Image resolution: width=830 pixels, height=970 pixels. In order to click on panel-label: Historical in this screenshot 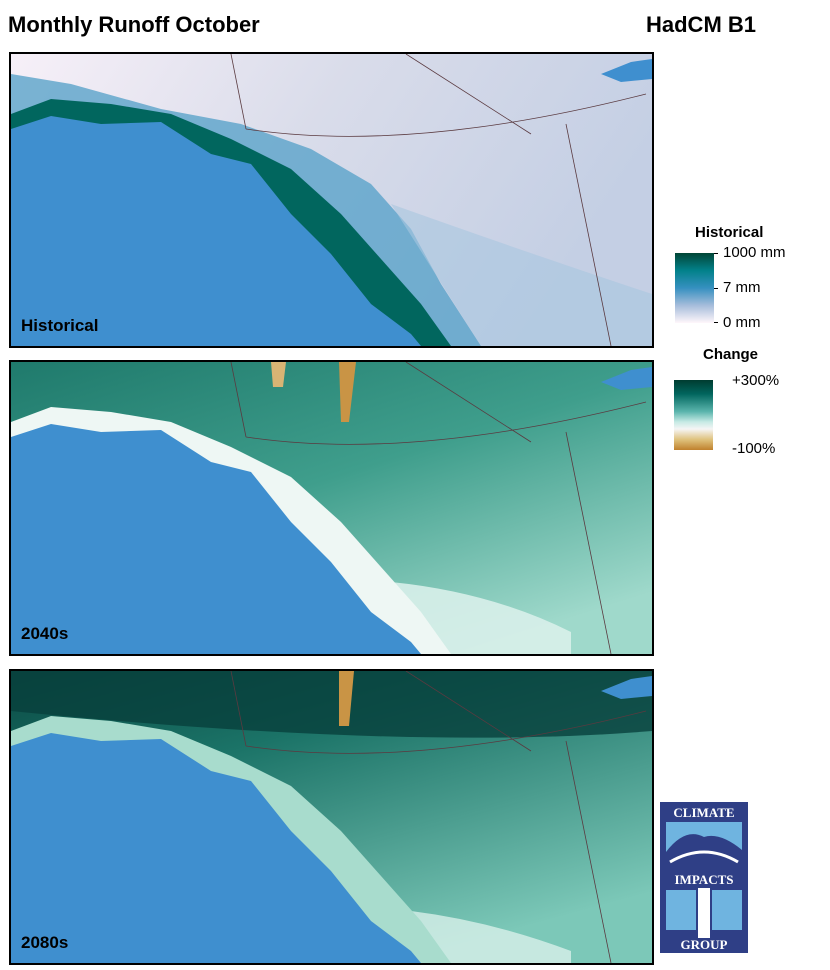, I will do `click(60, 325)`.